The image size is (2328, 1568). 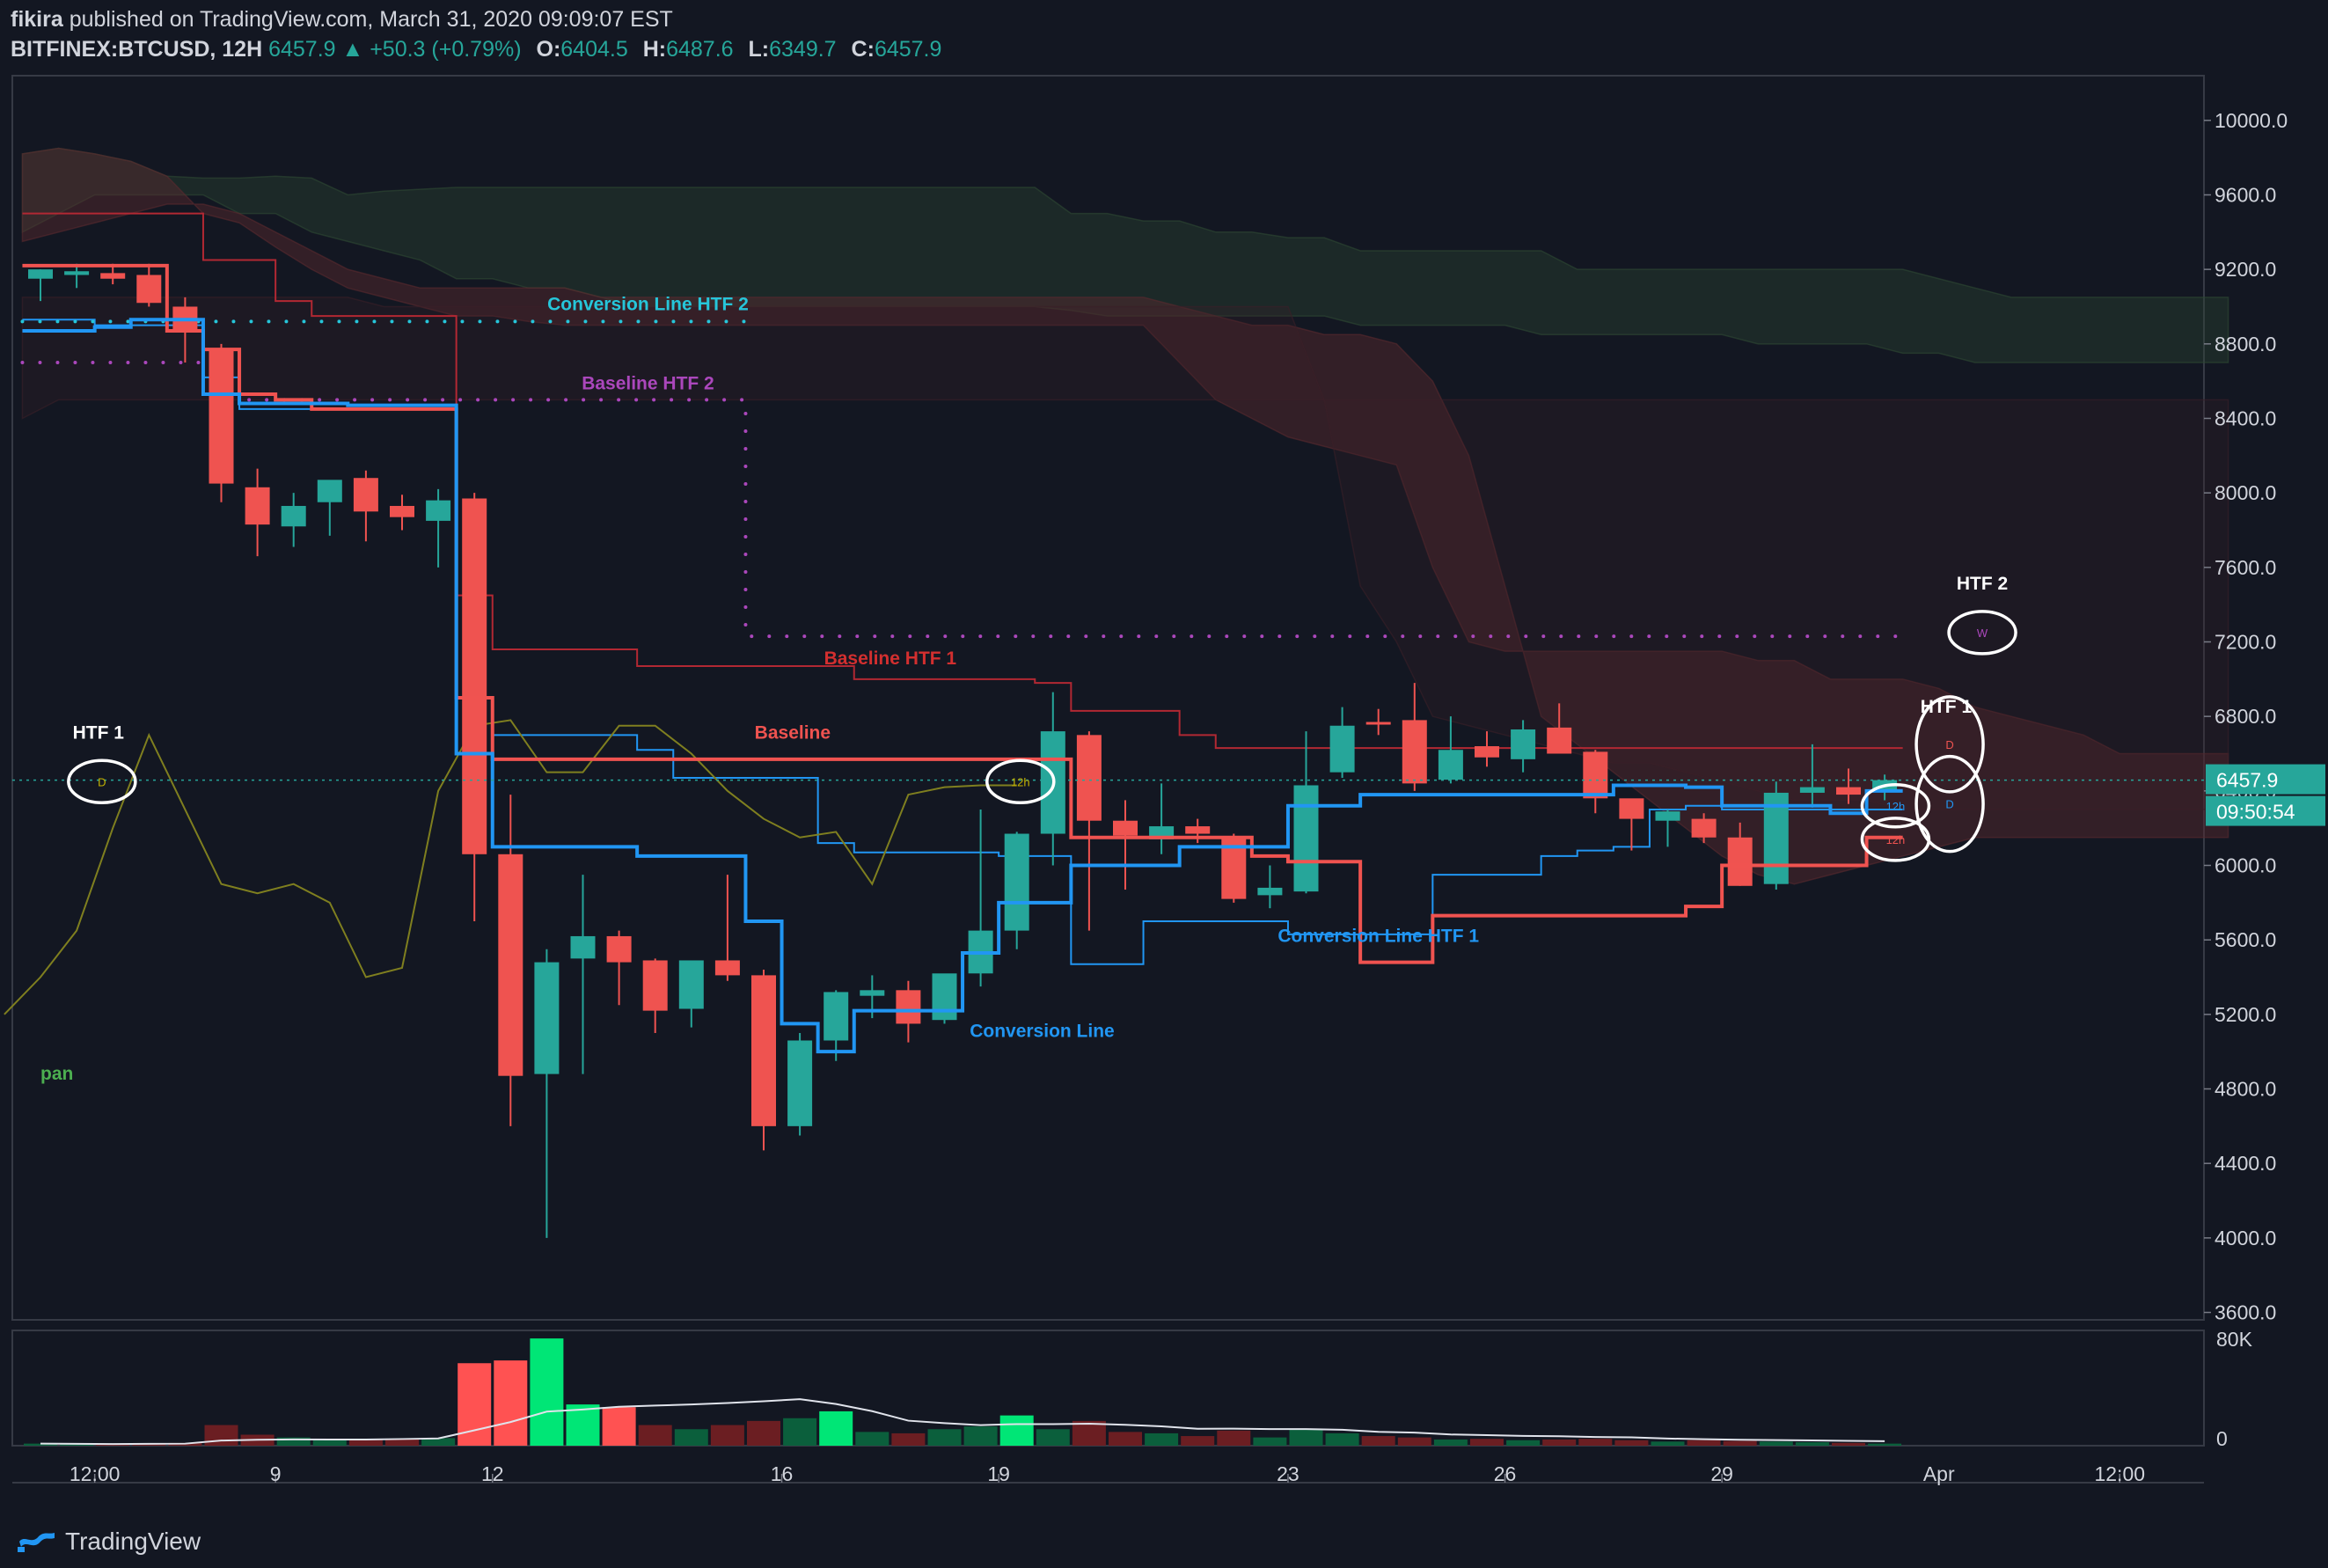 I want to click on open-value: 6404.5, so click(x=594, y=50).